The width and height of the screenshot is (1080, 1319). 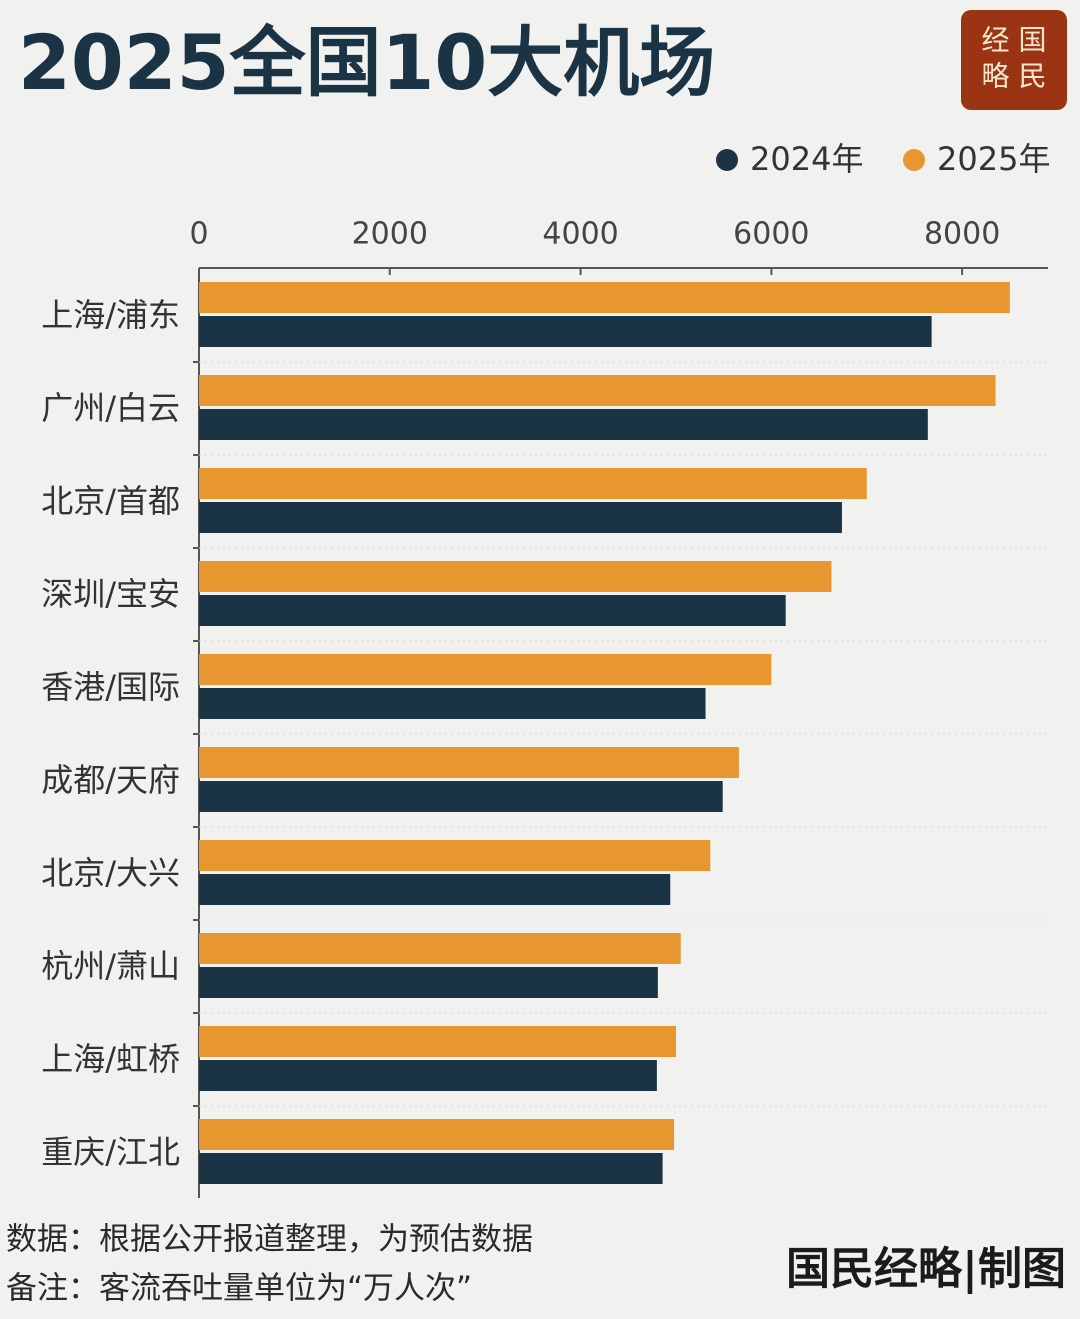 I want to click on y-tick-label: 北京/大兴, so click(x=110, y=873).